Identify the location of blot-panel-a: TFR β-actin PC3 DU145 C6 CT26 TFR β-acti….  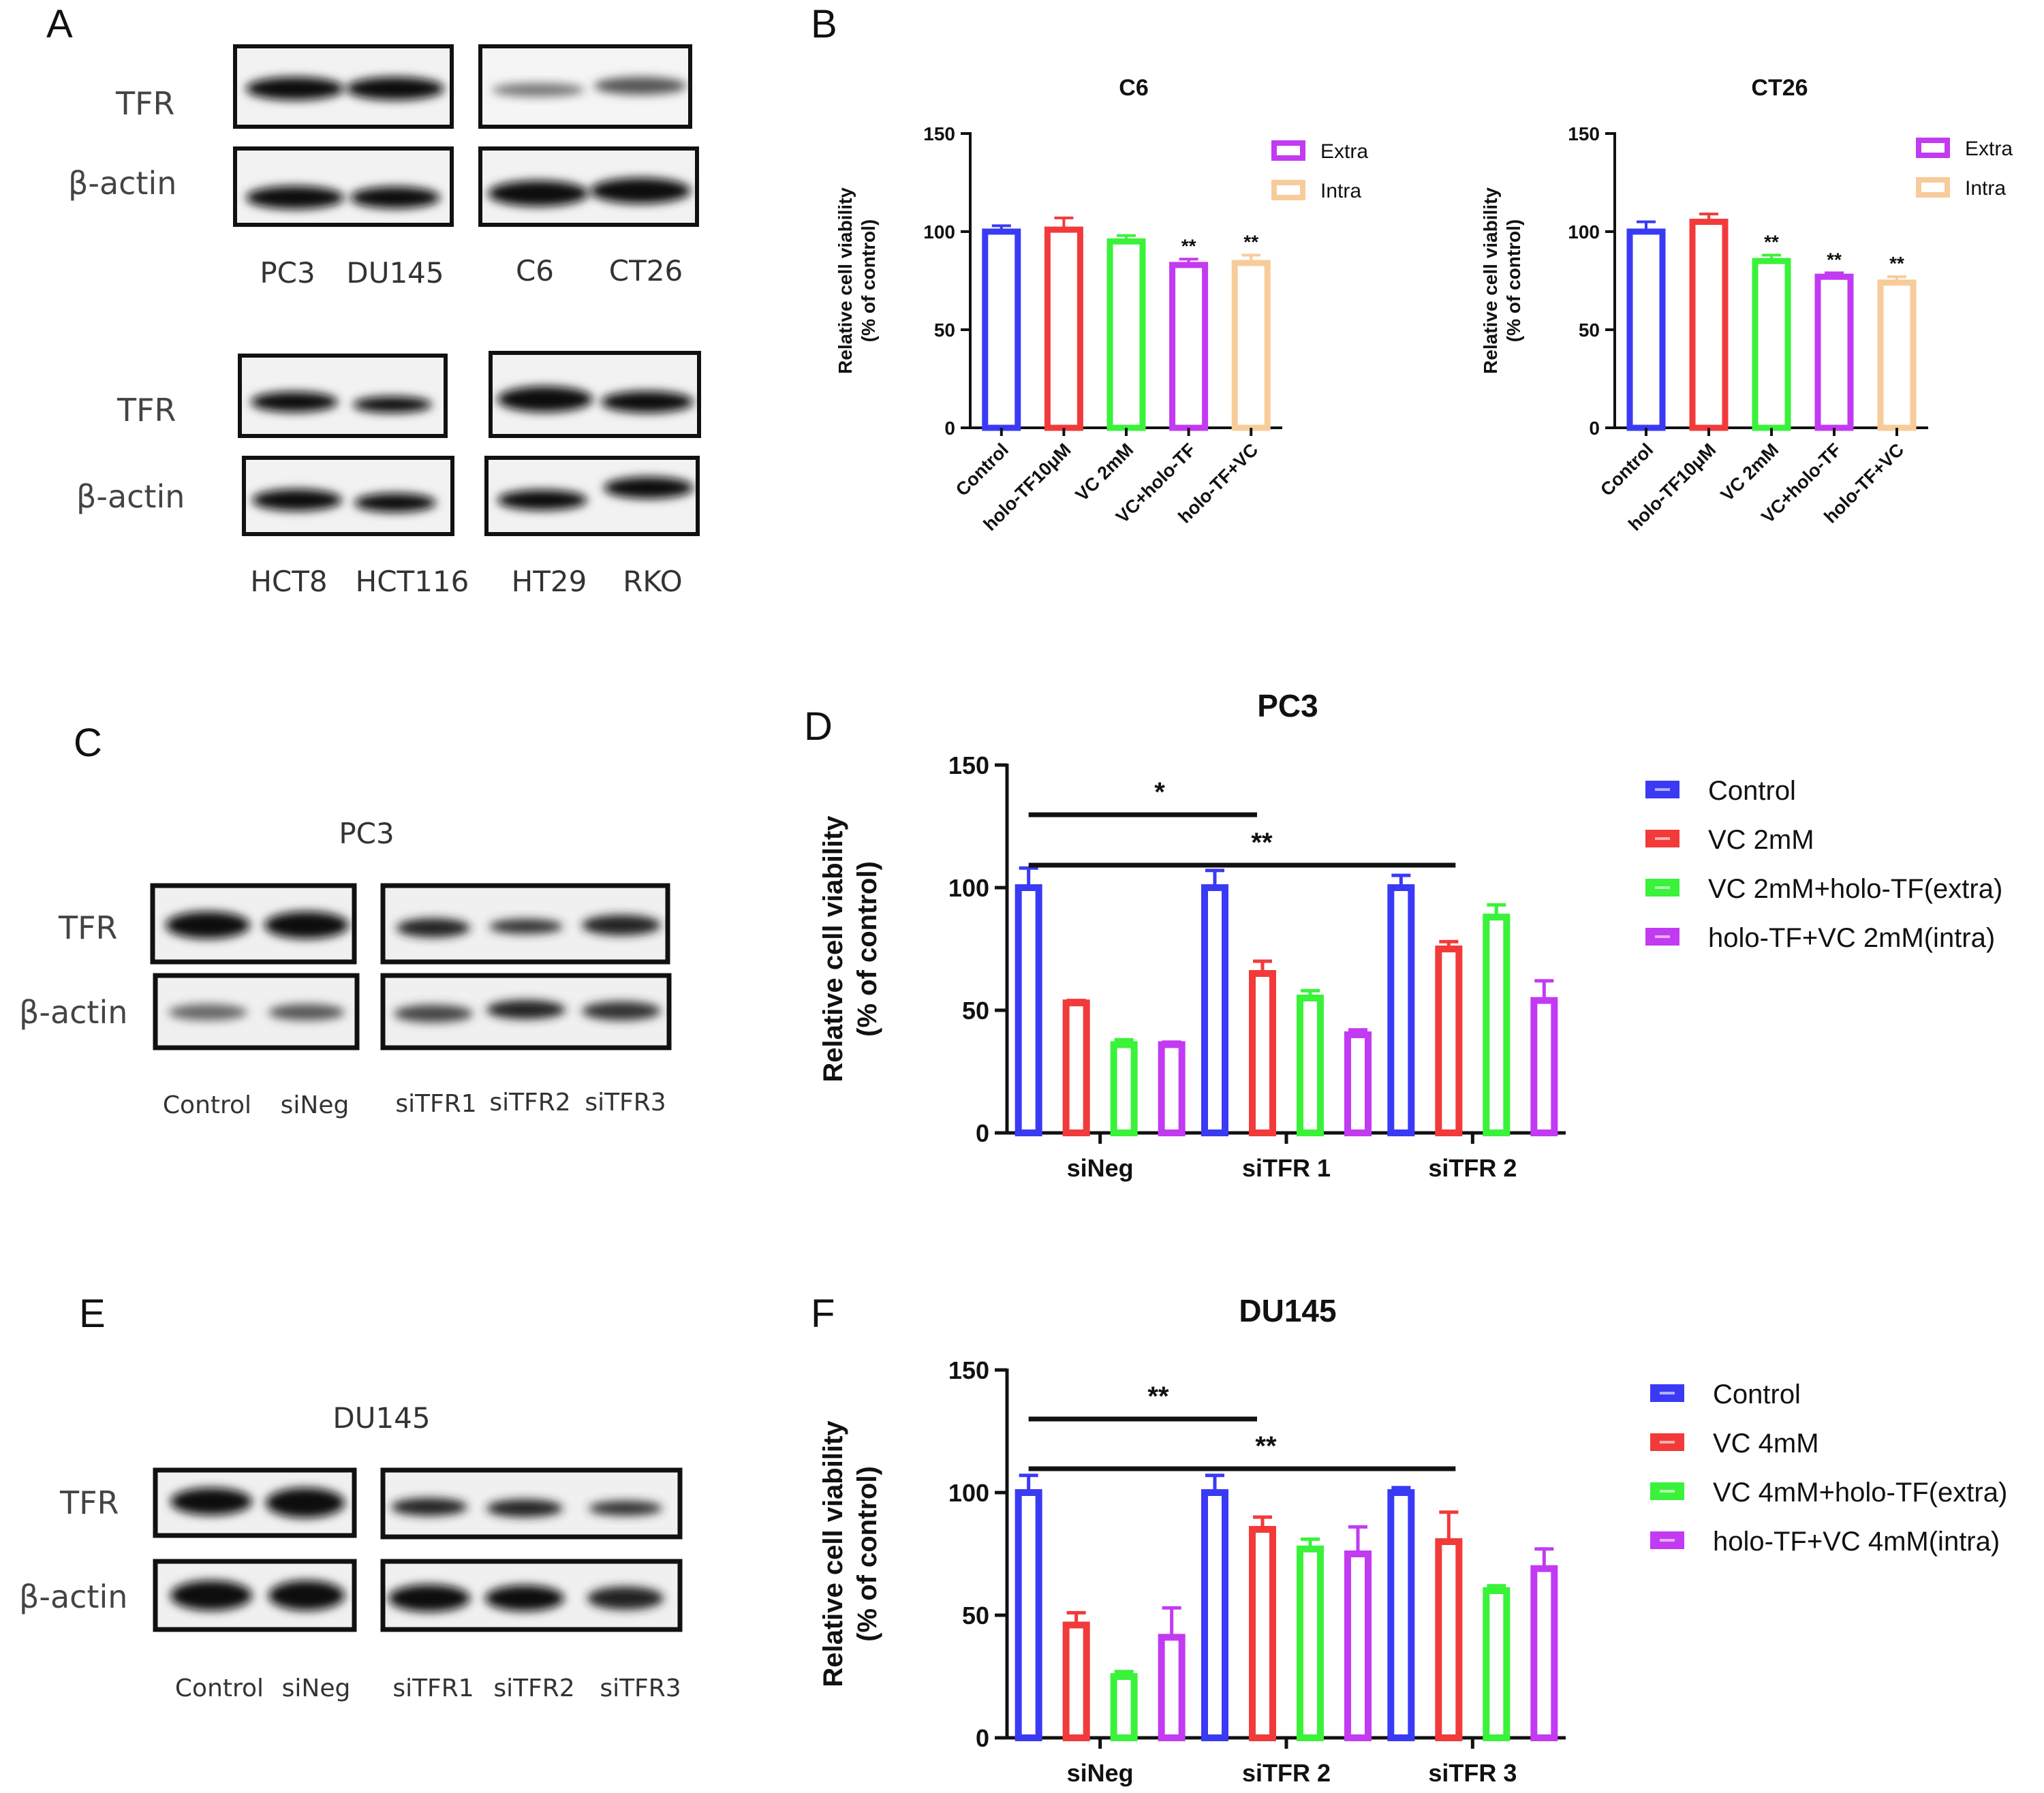
(384, 321).